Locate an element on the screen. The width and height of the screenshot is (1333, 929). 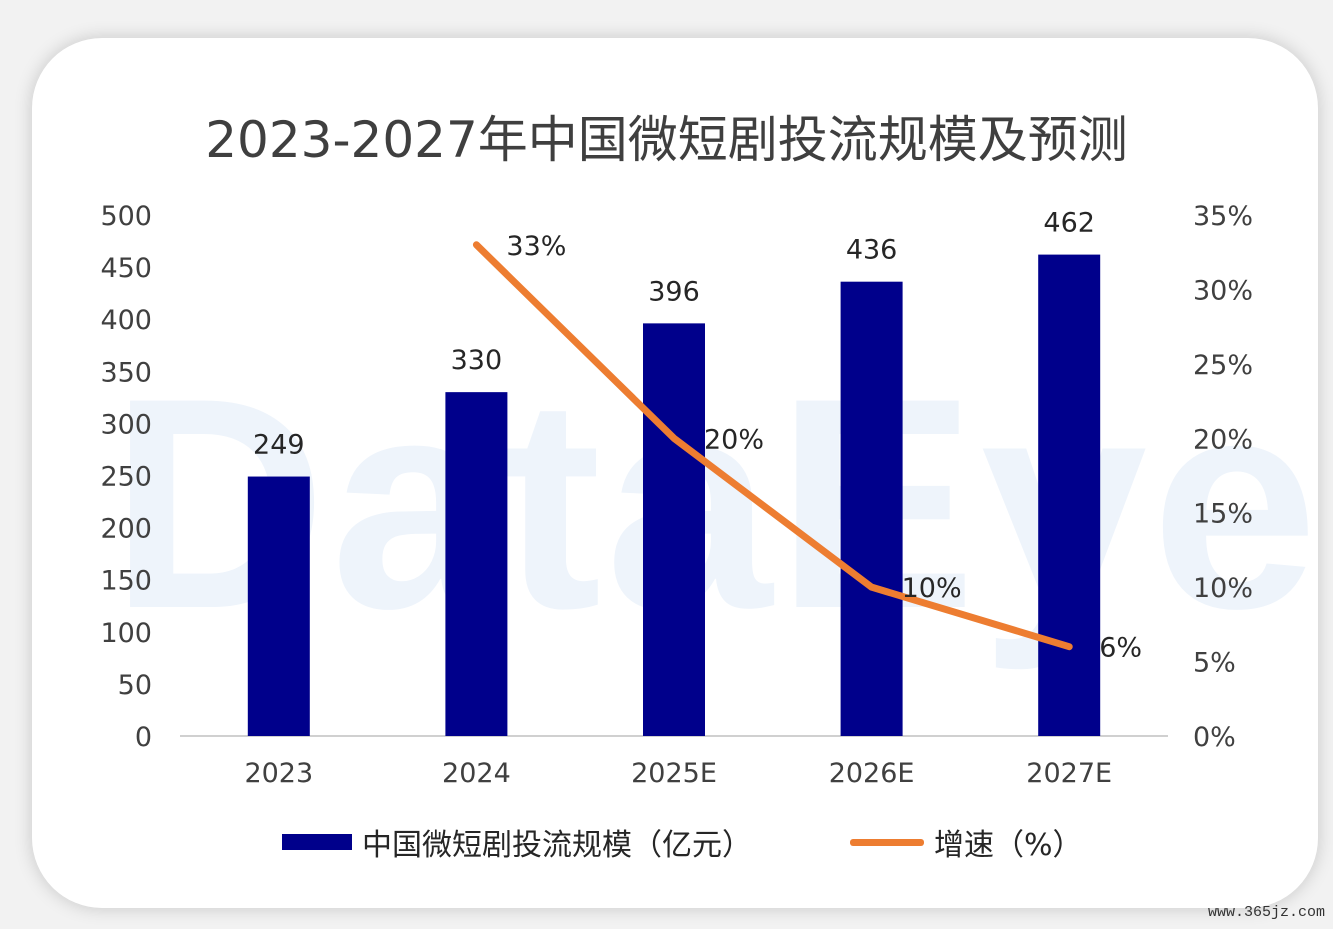
right-axis-tick-label: 0% is located at coordinates (1214, 737).